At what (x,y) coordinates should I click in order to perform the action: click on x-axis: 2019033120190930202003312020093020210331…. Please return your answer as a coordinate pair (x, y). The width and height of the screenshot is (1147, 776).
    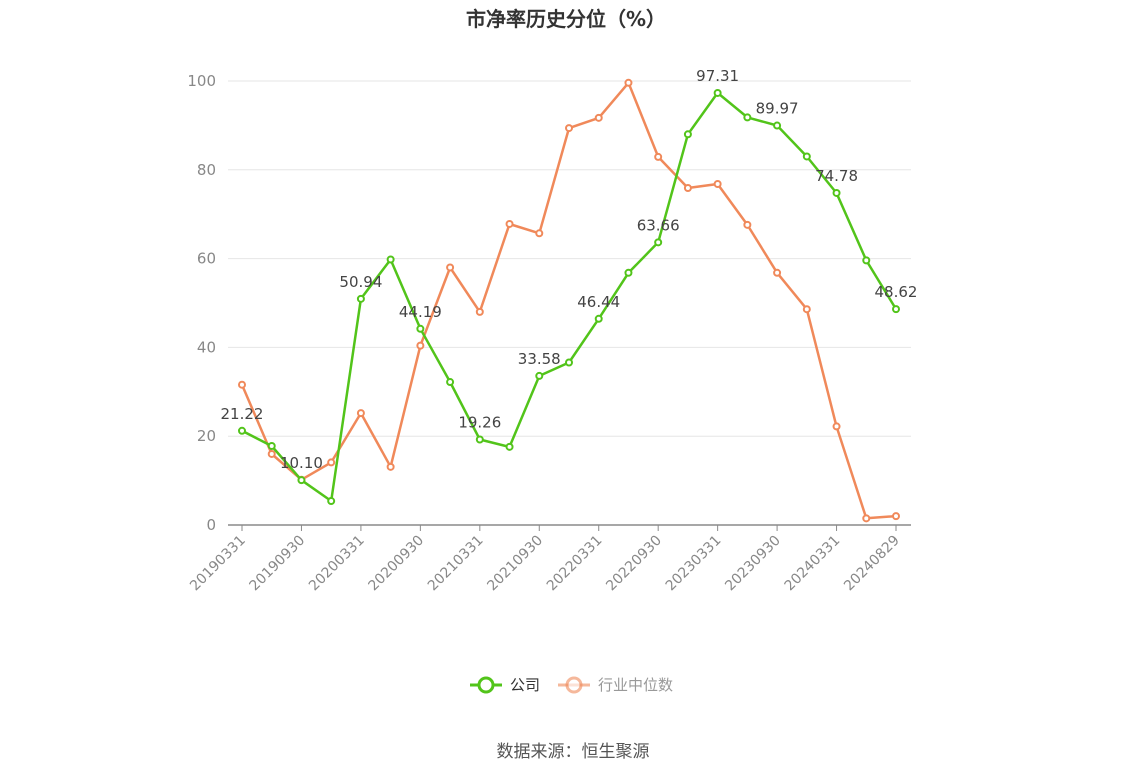
    Looking at the image, I should click on (549, 559).